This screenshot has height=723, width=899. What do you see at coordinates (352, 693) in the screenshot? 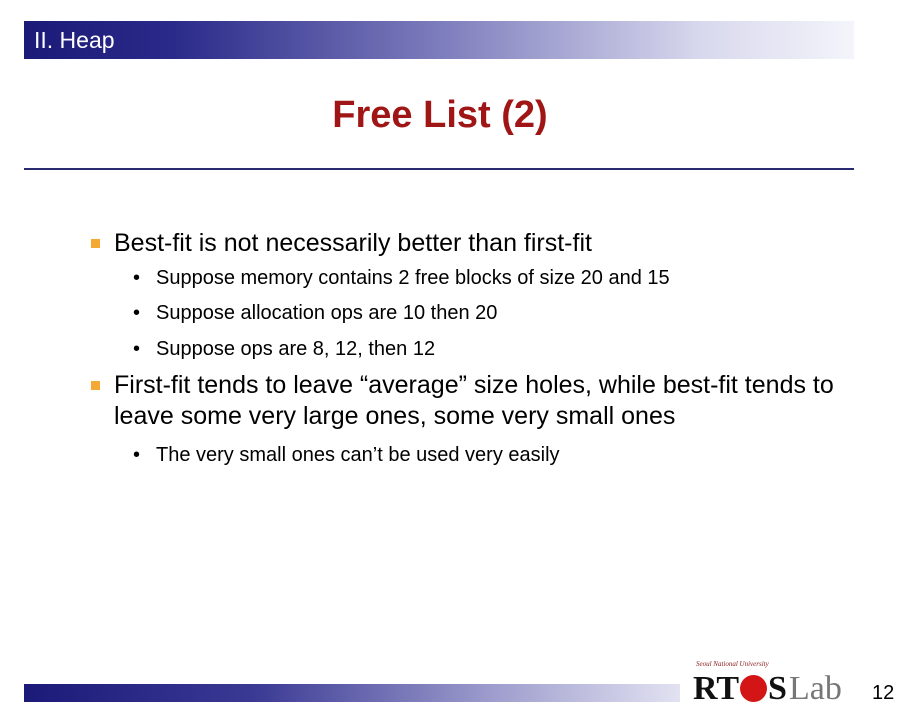
I see `footer-bar` at bounding box center [352, 693].